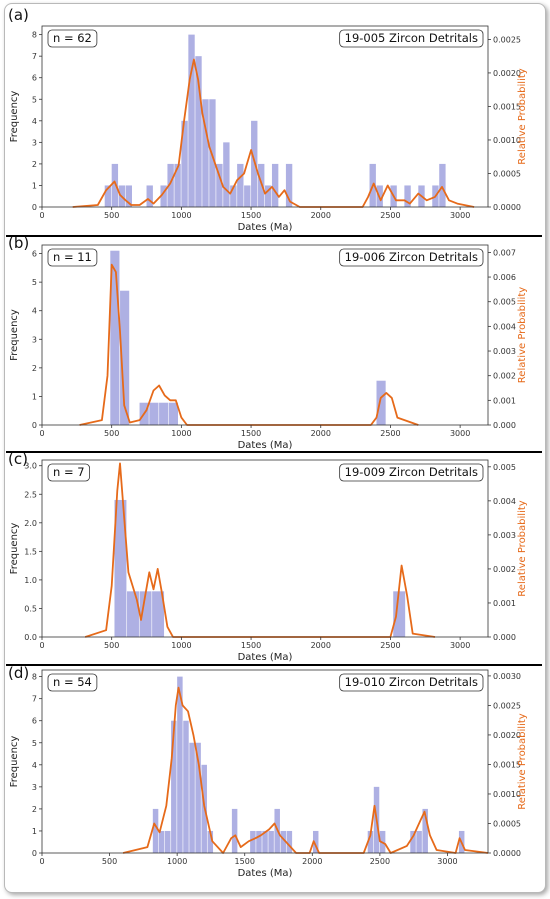  What do you see at coordinates (34, 743) in the screenshot?
I see `y-tick-label: 5` at bounding box center [34, 743].